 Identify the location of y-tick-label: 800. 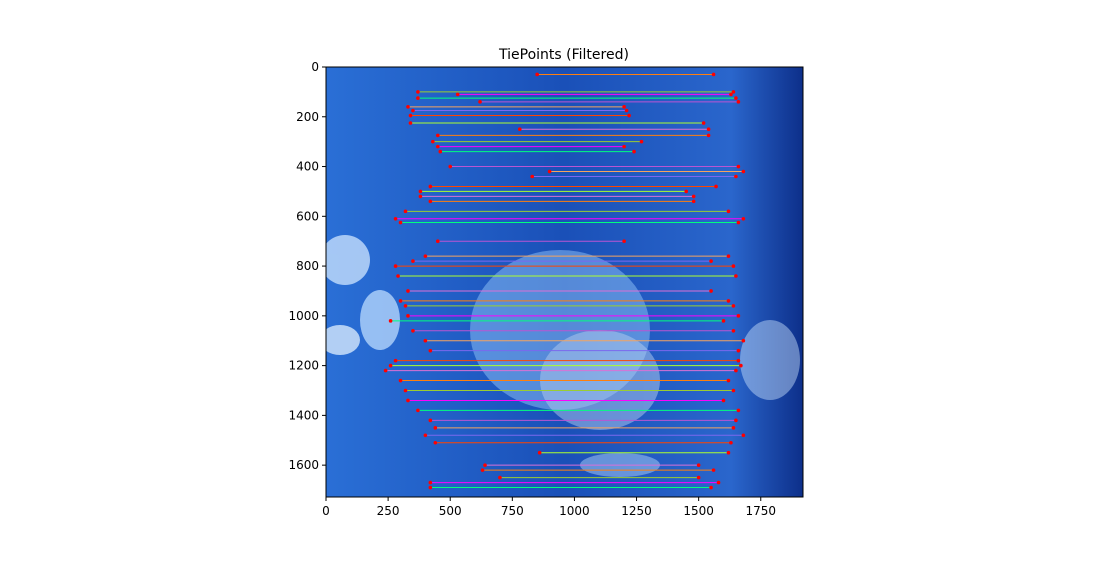
(307, 266).